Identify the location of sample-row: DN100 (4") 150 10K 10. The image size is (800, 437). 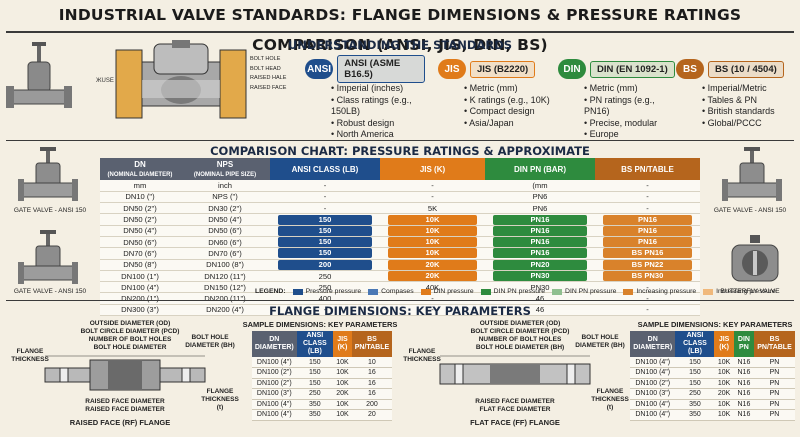
(322, 362).